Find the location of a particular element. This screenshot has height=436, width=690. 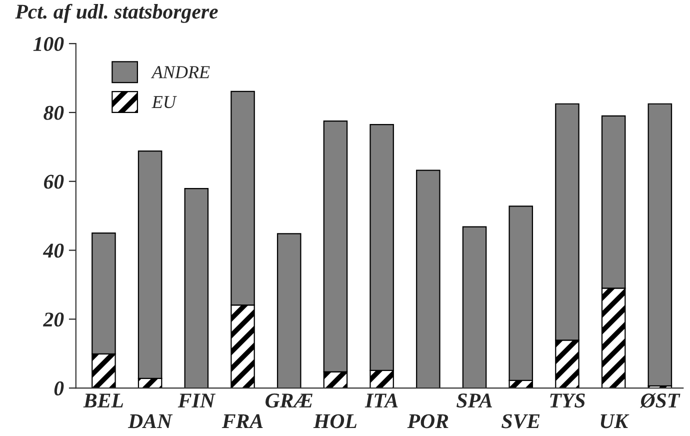

y-tick-label: 80 is located at coordinates (54, 113).